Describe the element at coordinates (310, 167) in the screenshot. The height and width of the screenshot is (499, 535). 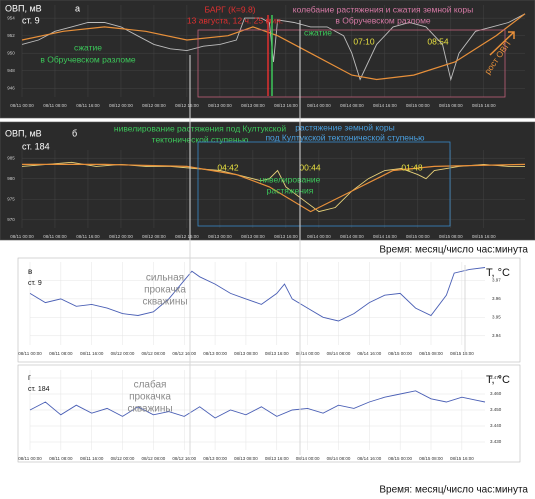
I see `annotation: 00:44` at that location.